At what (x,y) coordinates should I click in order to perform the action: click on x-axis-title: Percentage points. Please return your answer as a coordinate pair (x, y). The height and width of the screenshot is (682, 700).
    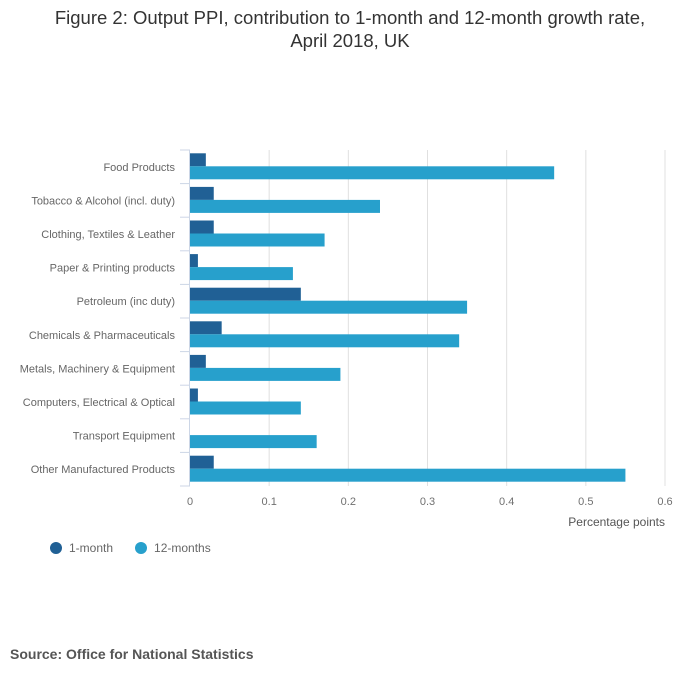
    Looking at the image, I should click on (616, 522).